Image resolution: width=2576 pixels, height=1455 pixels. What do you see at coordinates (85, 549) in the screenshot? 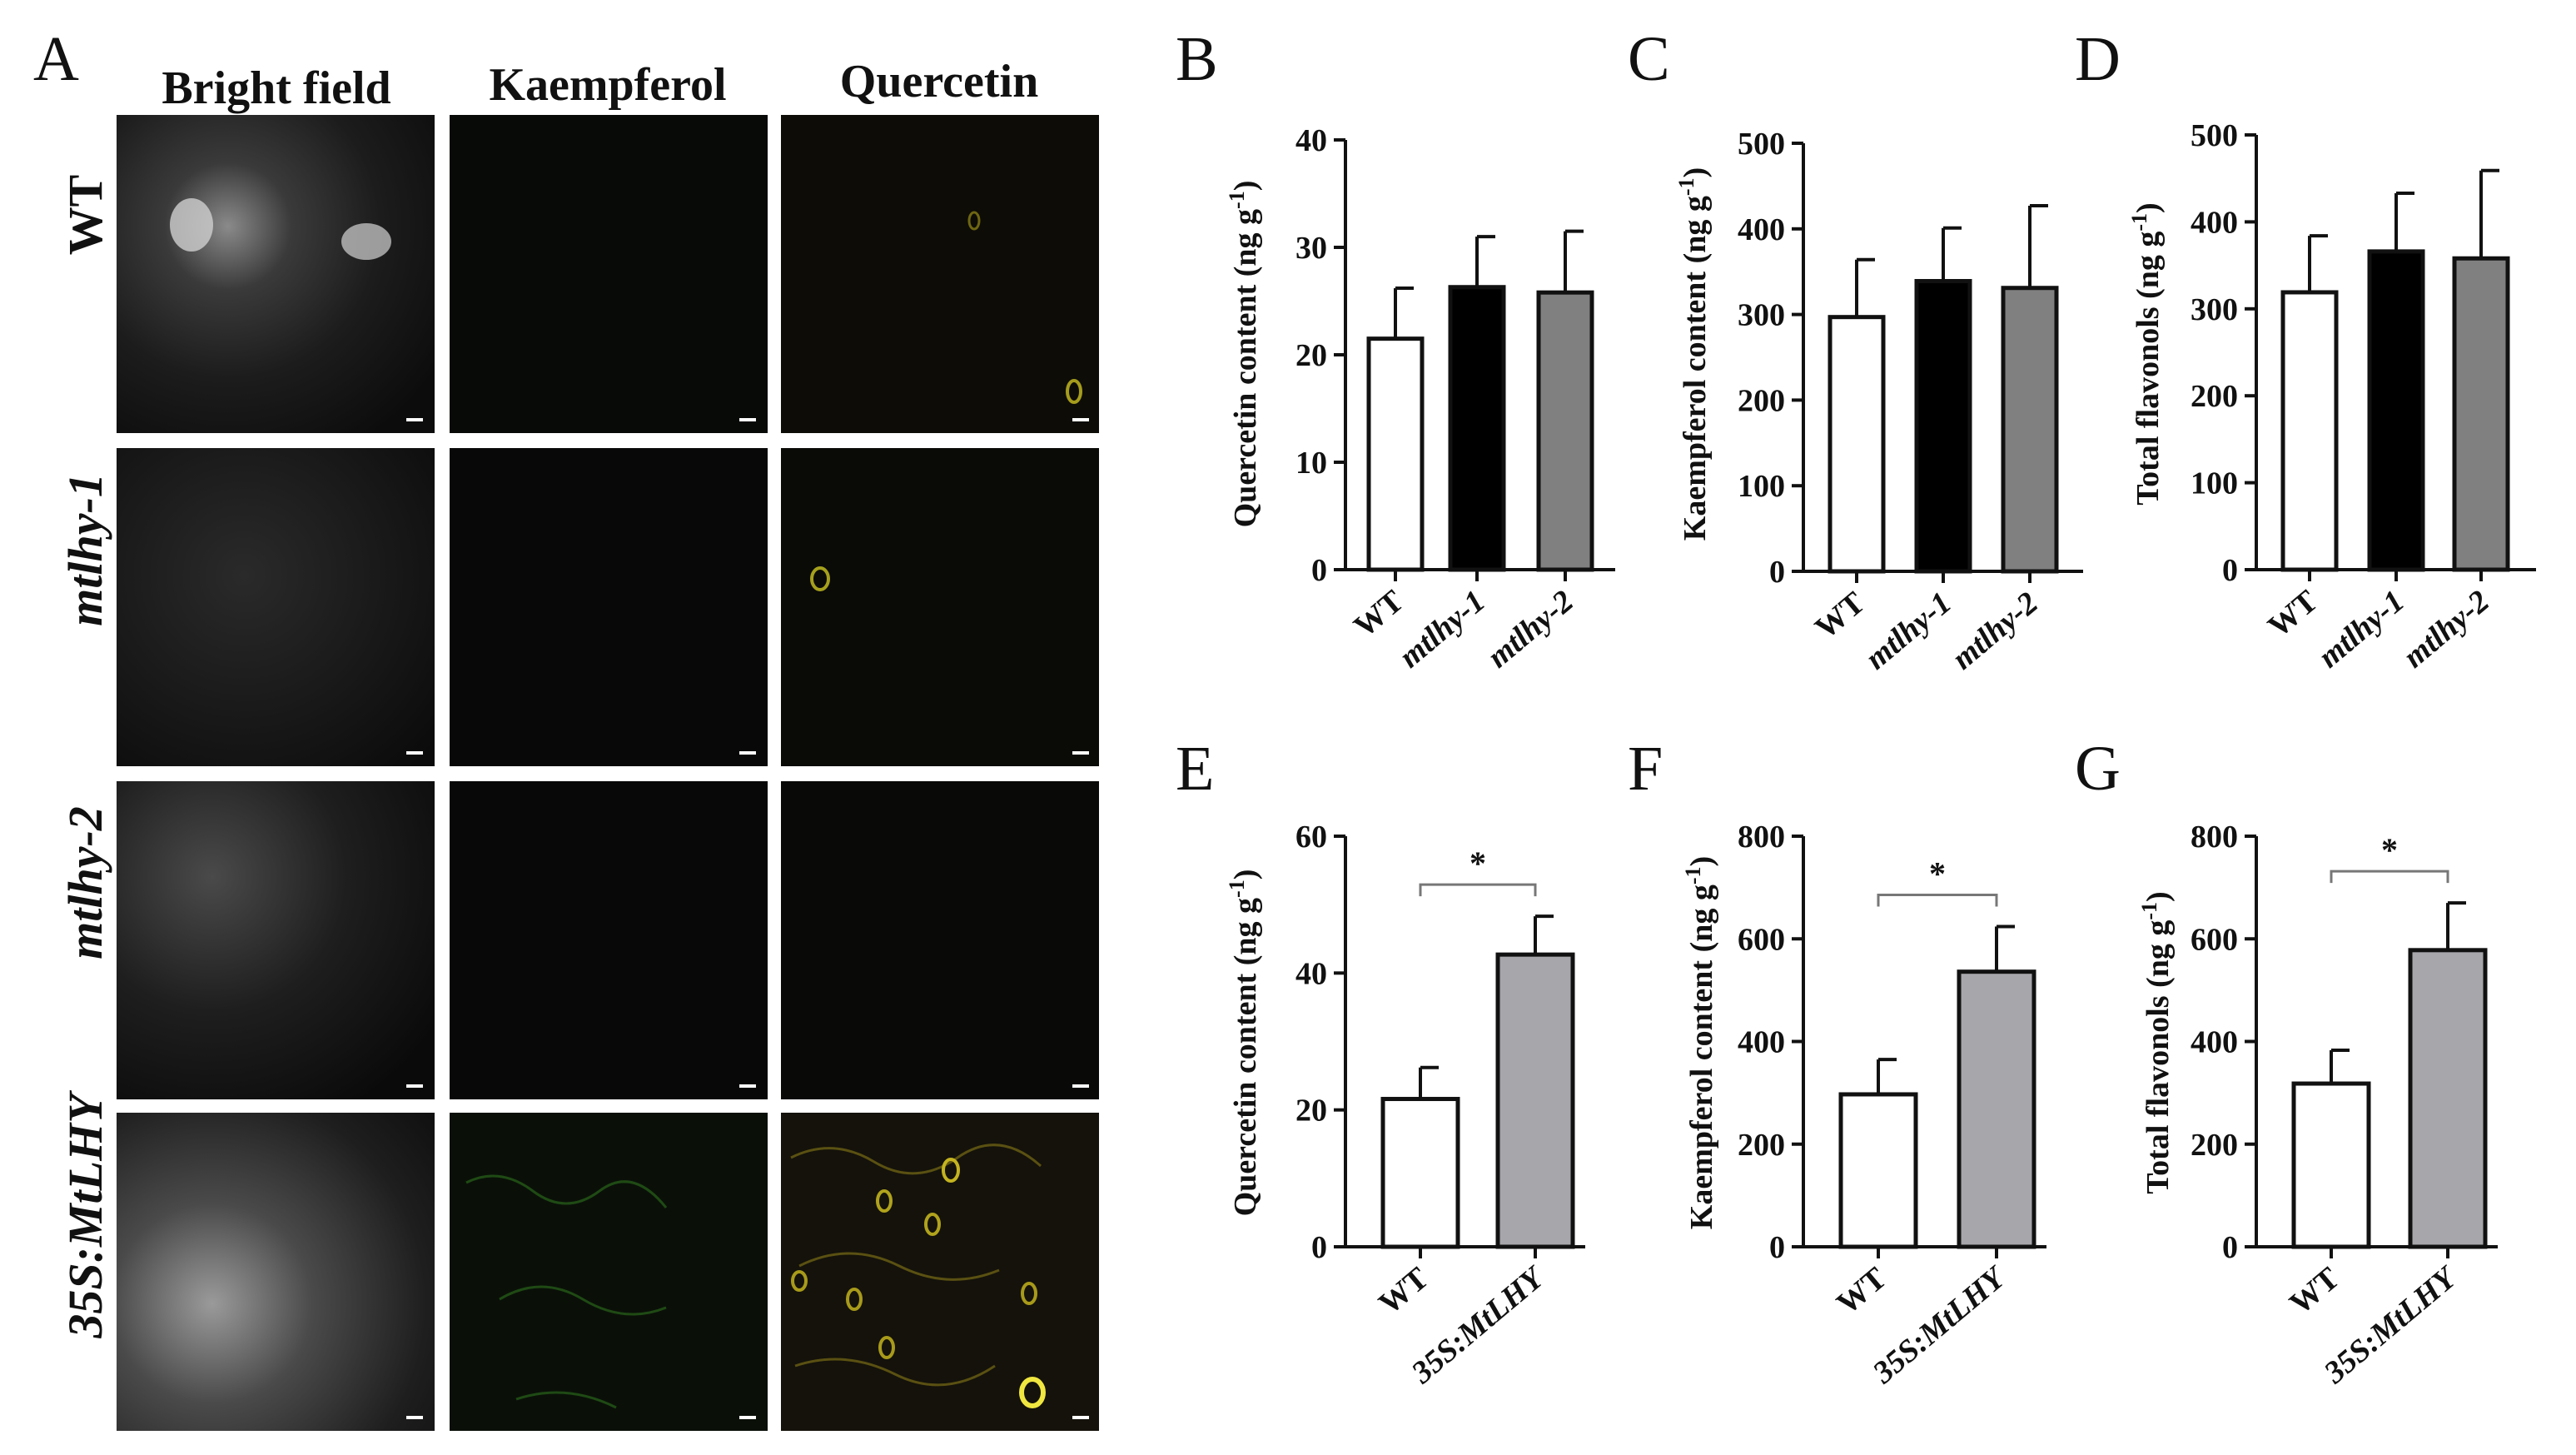
I see `row-label-mtlhy-1: mtlhy-1` at bounding box center [85, 549].